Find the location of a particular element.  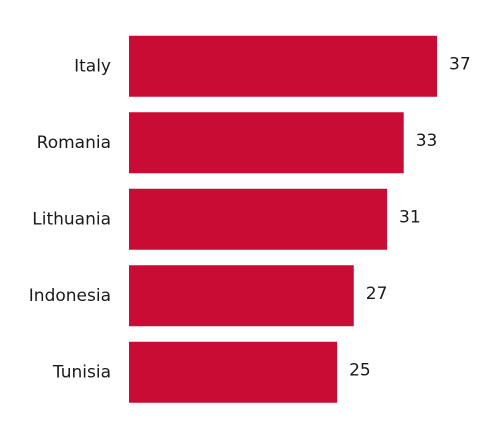

value-label: 33 is located at coordinates (427, 141).